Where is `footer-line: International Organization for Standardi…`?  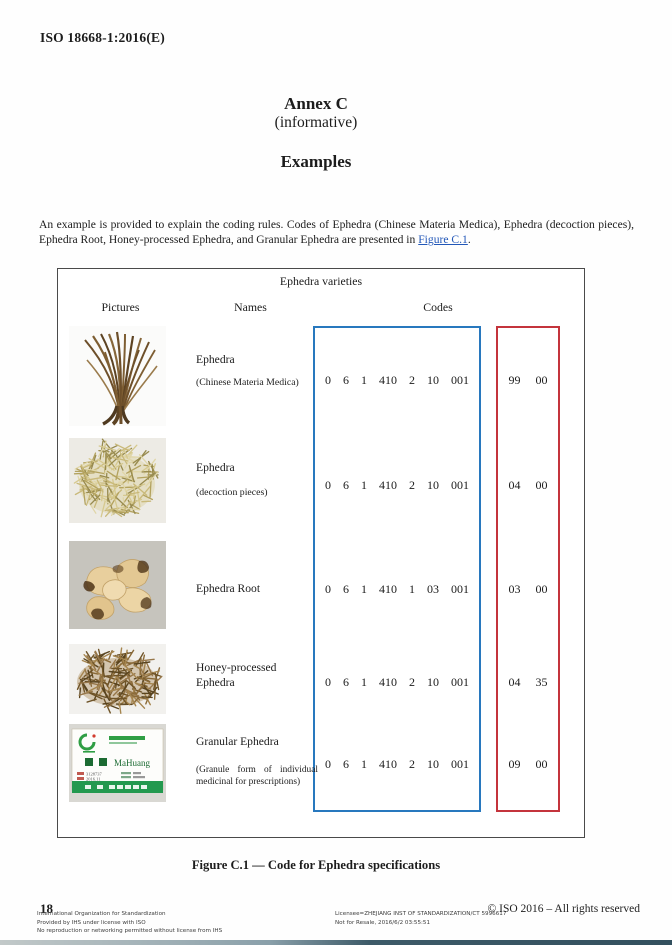
footer-line: International Organization for Standardi… is located at coordinates (101, 914).